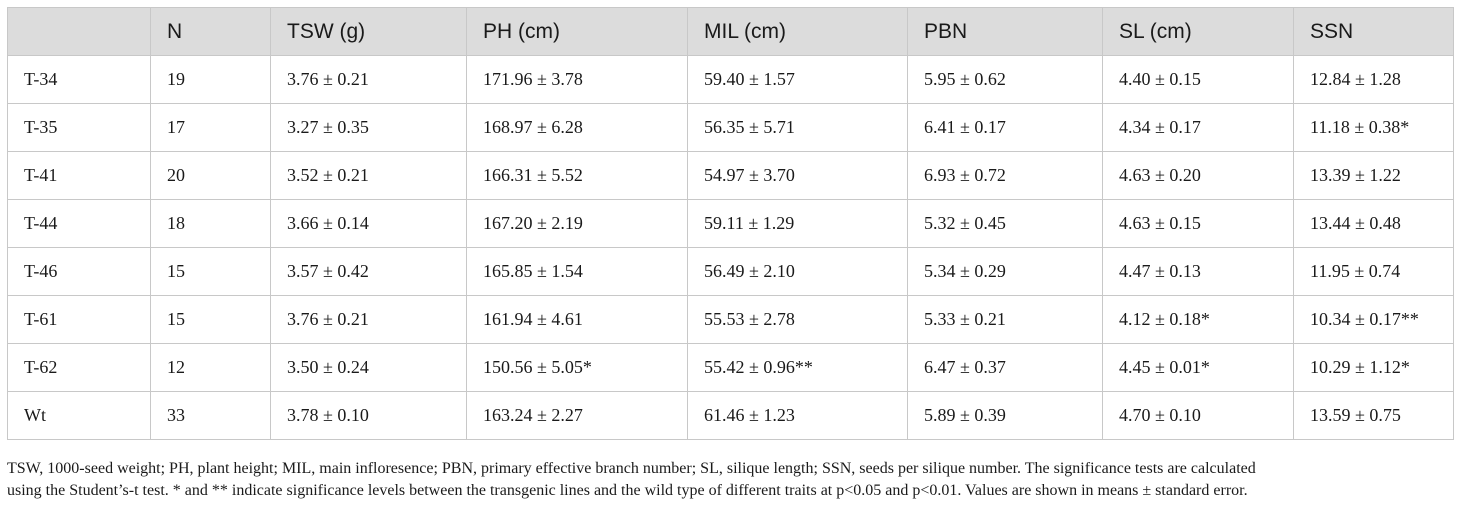 The height and width of the screenshot is (507, 1460). I want to click on cell-sl: 4.12 ± 0.18*, so click(1198, 319).